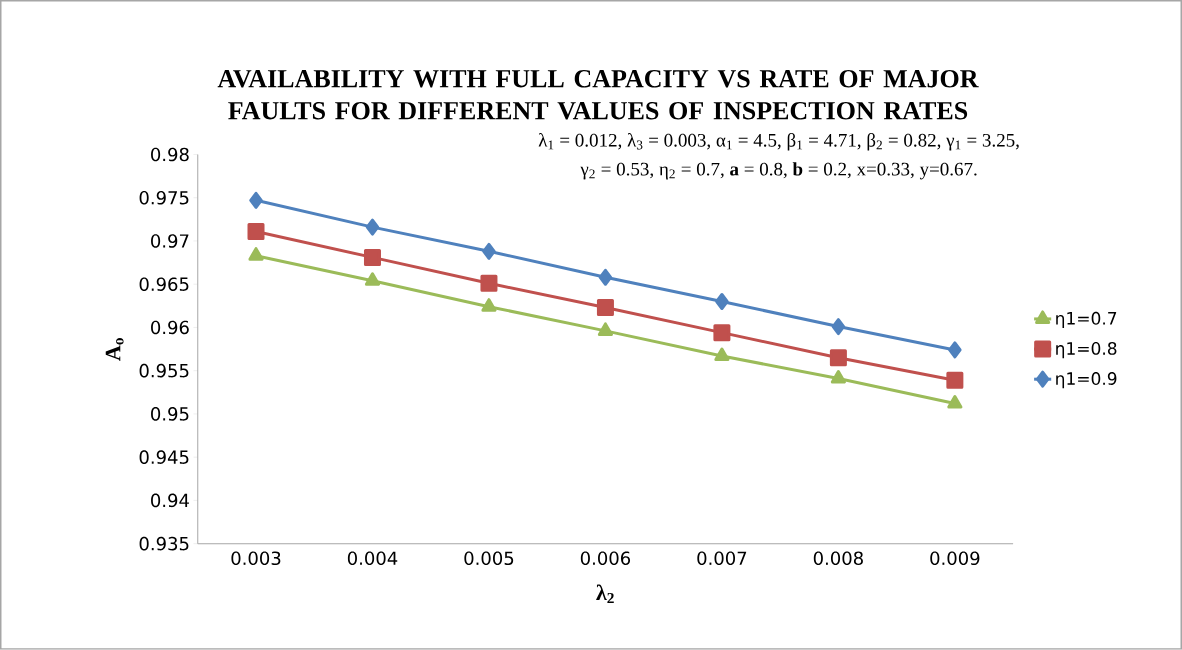 This screenshot has width=1182, height=650. Describe the element at coordinates (164, 198) in the screenshot. I see `y-tick-label: 0.975` at that location.